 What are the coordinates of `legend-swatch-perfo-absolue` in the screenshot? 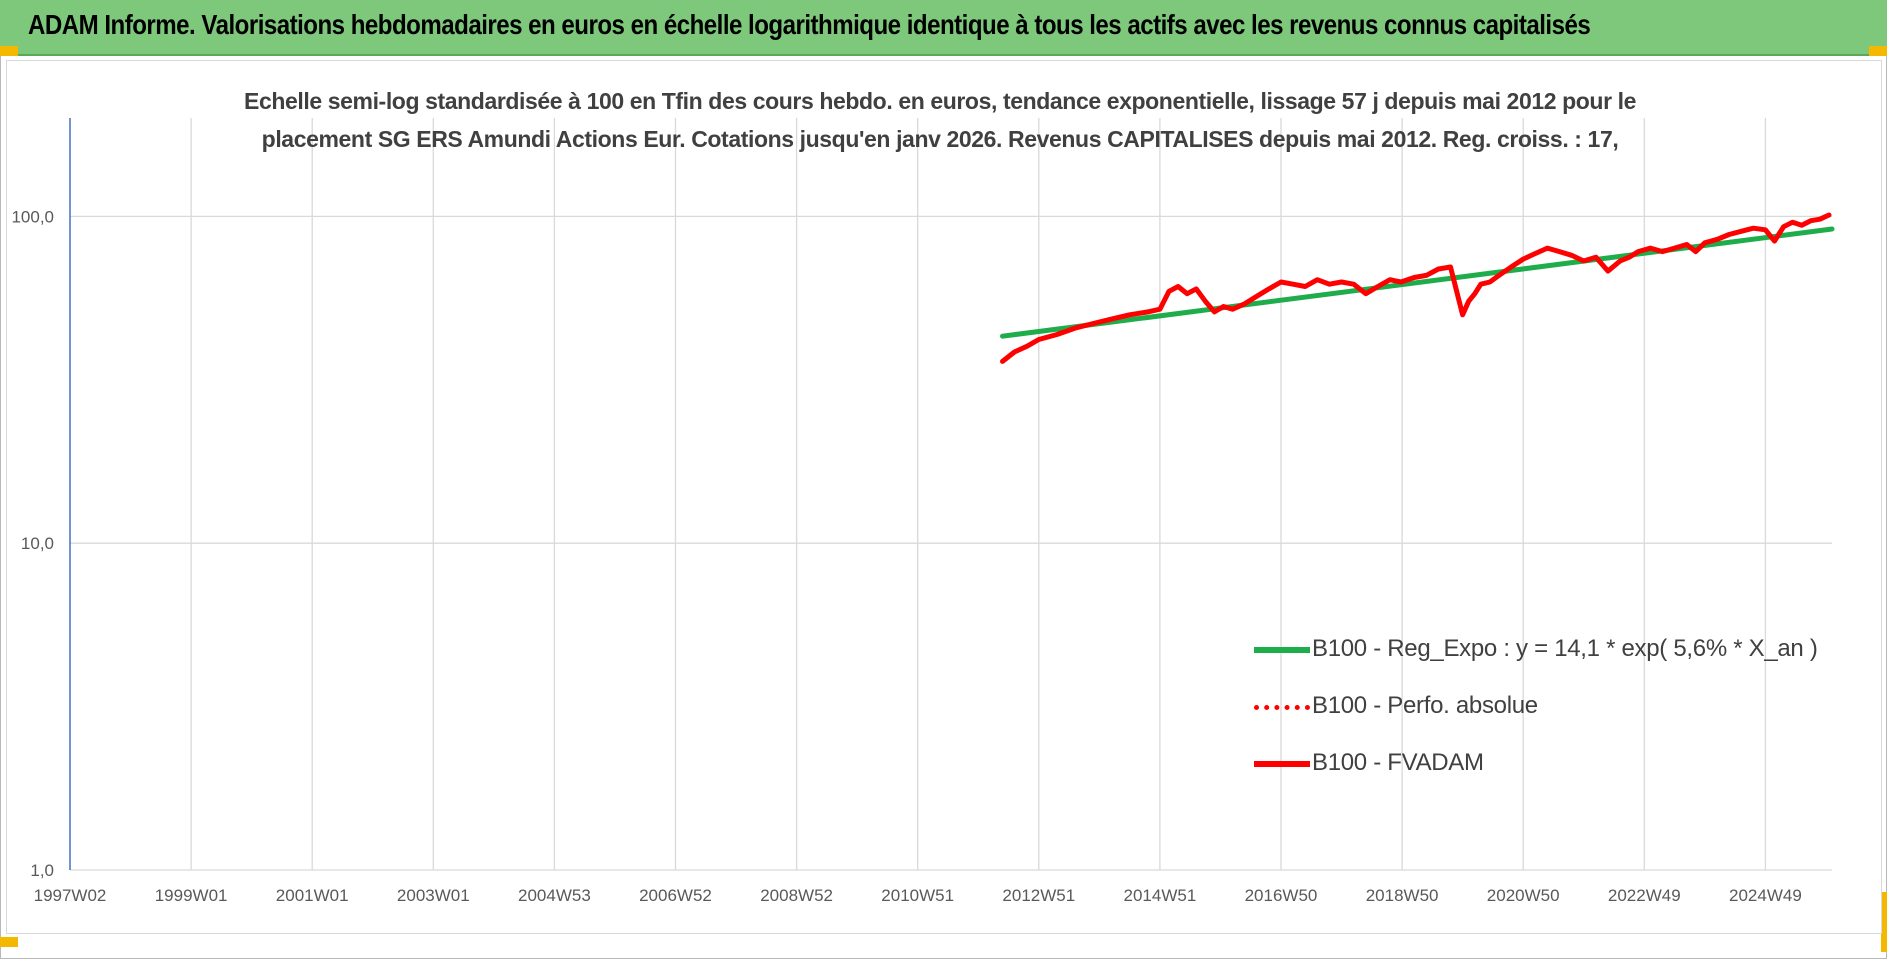 It's located at (1282, 707).